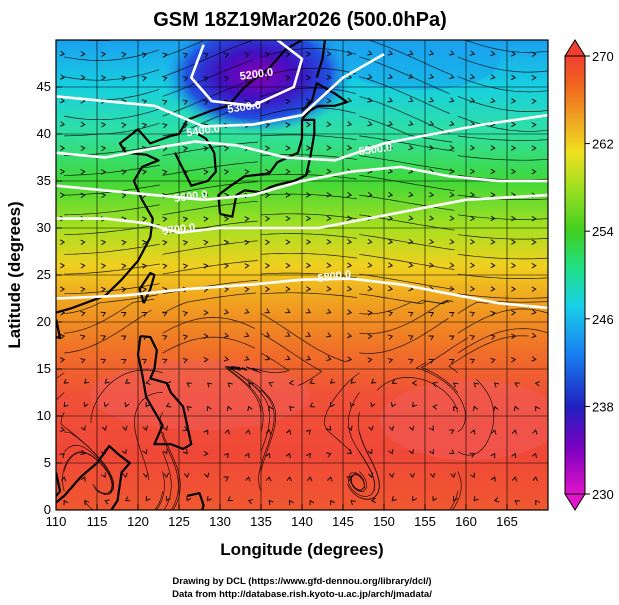 Image resolution: width=619 pixels, height=605 pixels. I want to click on contour-label: 5300.0, so click(244, 107).